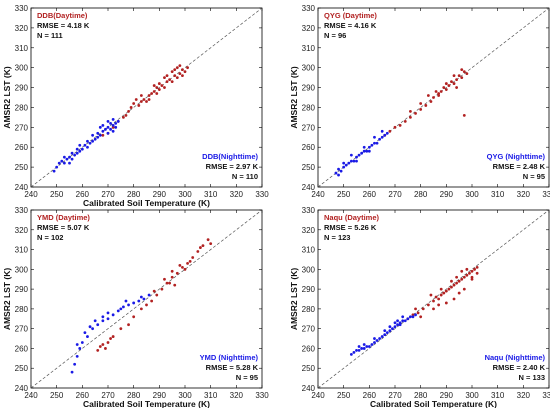 Image resolution: width=550 pixels, height=408 pixels. Describe the element at coordinates (22, 48) in the screenshot. I see `y-tick-label: 310` at that location.